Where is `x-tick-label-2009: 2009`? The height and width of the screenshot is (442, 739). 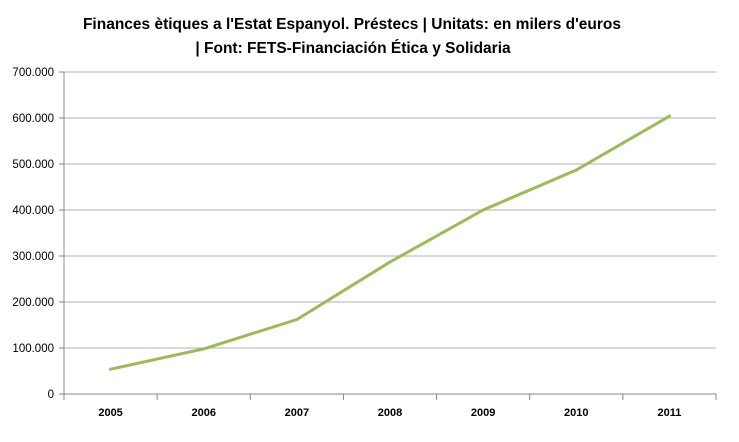 x-tick-label-2009: 2009 is located at coordinates (483, 413).